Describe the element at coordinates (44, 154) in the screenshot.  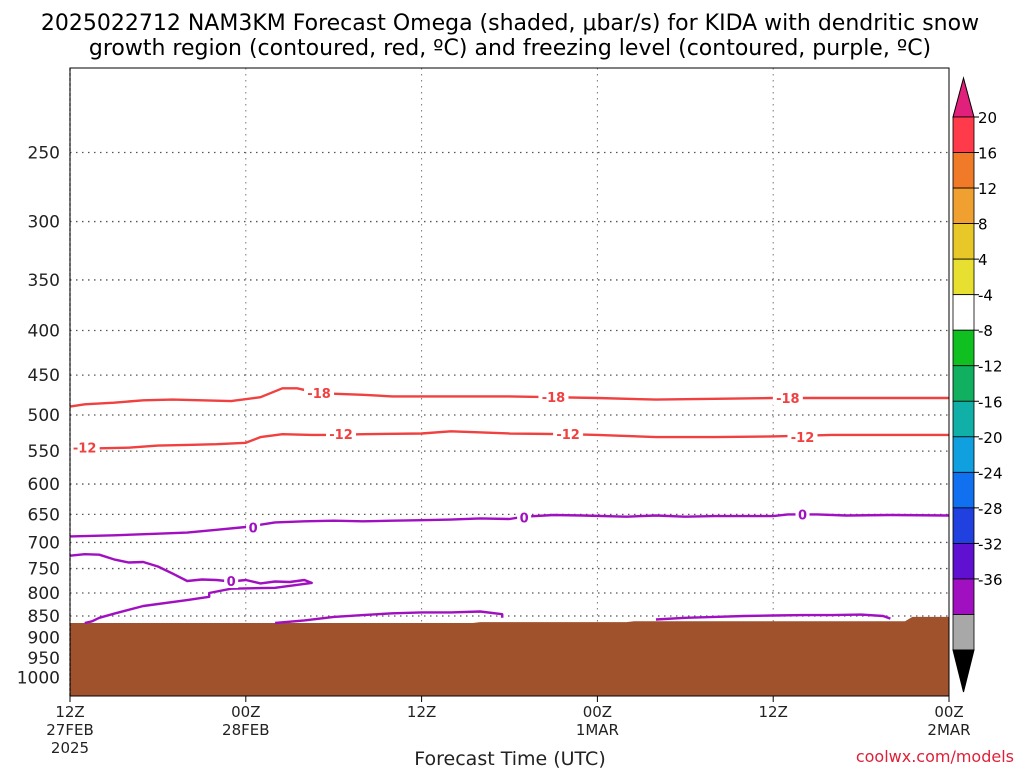
I see `y-tick-label: 250` at that location.